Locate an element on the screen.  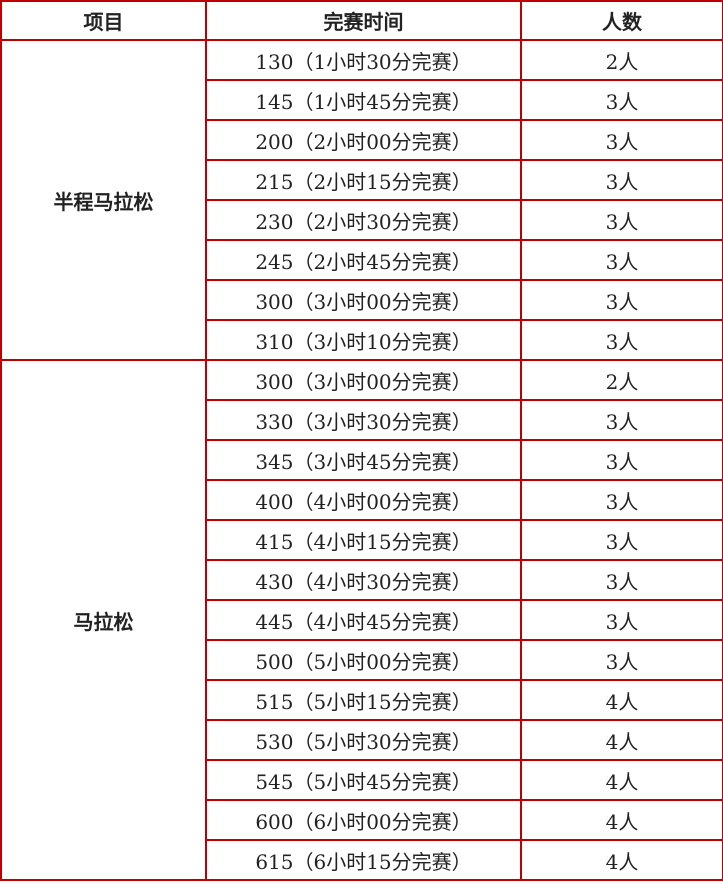
finish-time-cell: 145（1小时45分完赛） is located at coordinates (363, 100).